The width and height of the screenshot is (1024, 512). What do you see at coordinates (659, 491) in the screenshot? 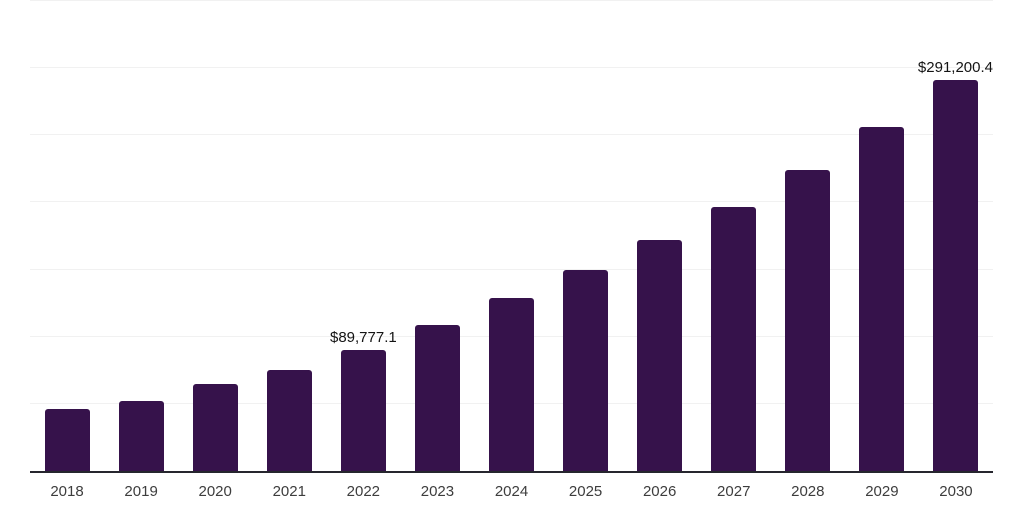
I see `x-tick-label-2026: 2026` at bounding box center [659, 491].